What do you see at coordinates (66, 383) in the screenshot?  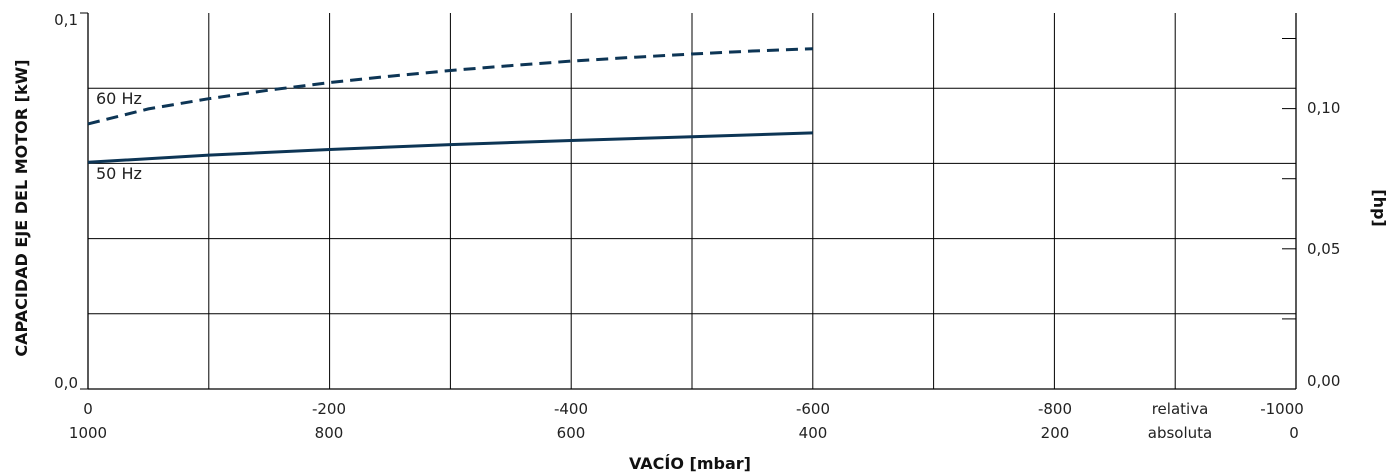 I see `y-tick-label-bottom: 0,0` at bounding box center [66, 383].